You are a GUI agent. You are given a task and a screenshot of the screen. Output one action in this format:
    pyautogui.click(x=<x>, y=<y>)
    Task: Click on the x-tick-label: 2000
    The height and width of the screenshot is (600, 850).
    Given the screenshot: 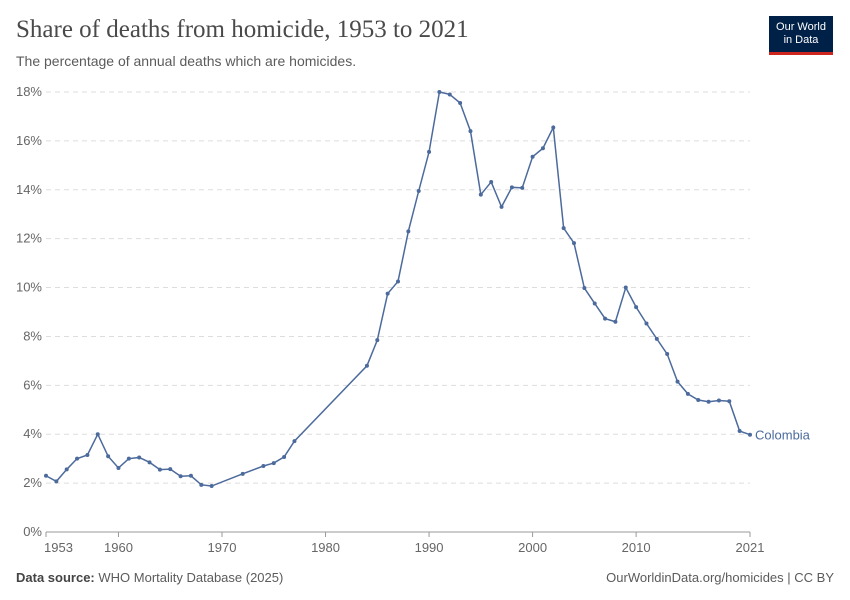 What is the action you would take?
    pyautogui.click(x=532, y=547)
    